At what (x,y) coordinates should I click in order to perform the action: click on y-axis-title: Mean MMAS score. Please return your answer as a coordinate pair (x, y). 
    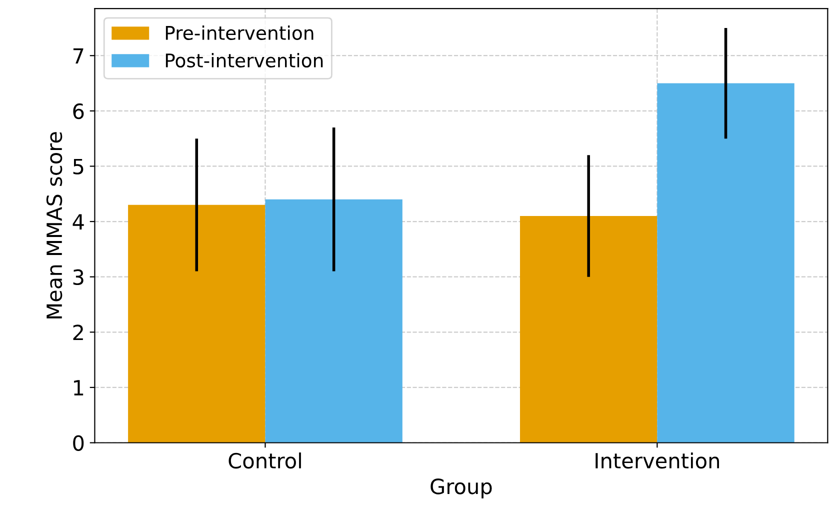
    Looking at the image, I should click on (54, 225).